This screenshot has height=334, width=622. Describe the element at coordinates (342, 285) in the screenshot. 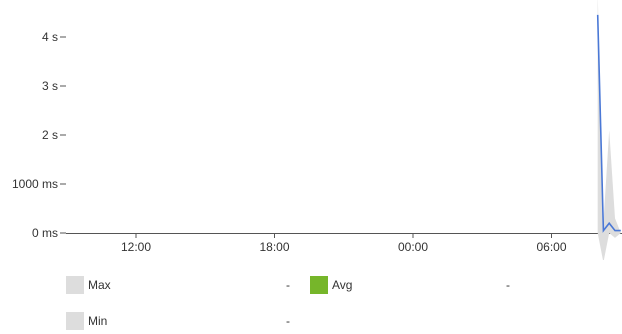

I see `legend-label-avg: Avg` at that location.